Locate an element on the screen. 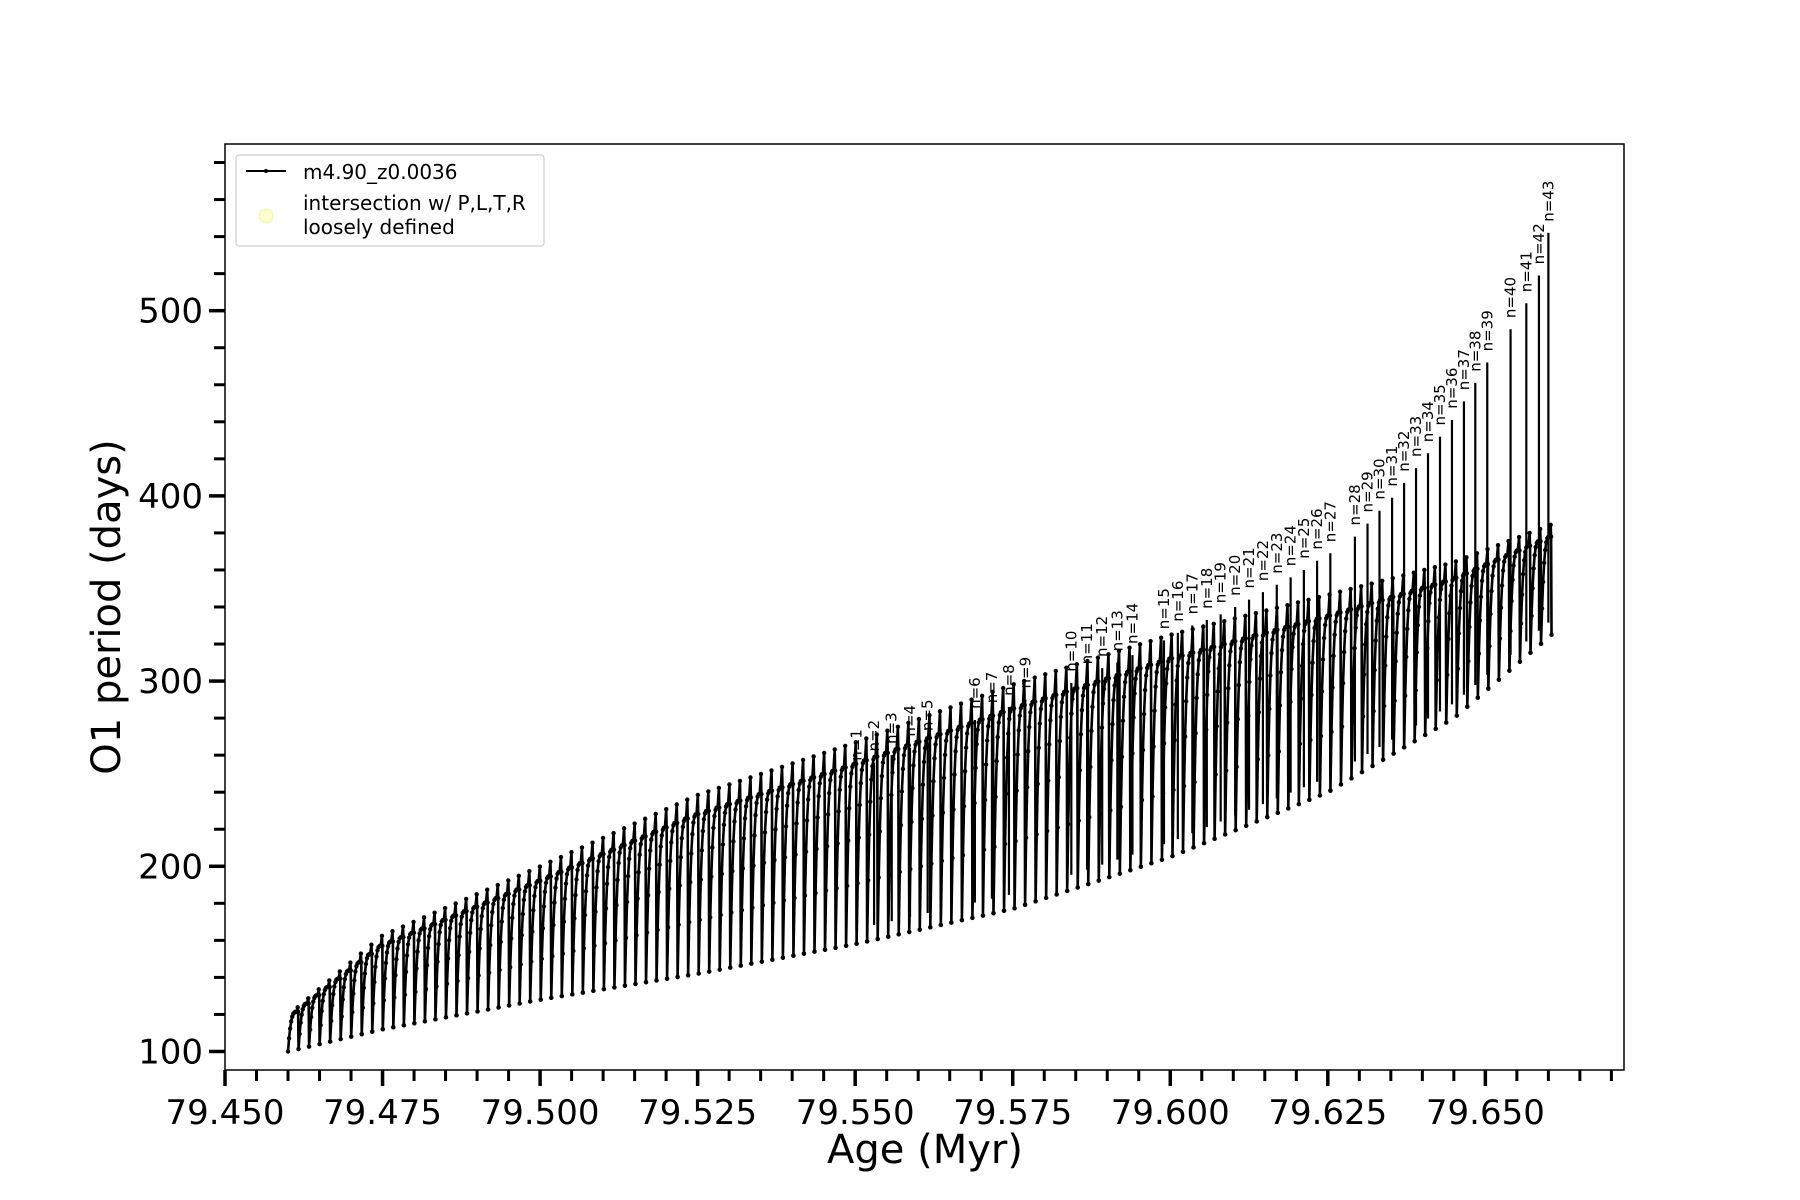 The width and height of the screenshot is (1800, 1200). y-axis-label: O1 period (days) is located at coordinates (107, 606).